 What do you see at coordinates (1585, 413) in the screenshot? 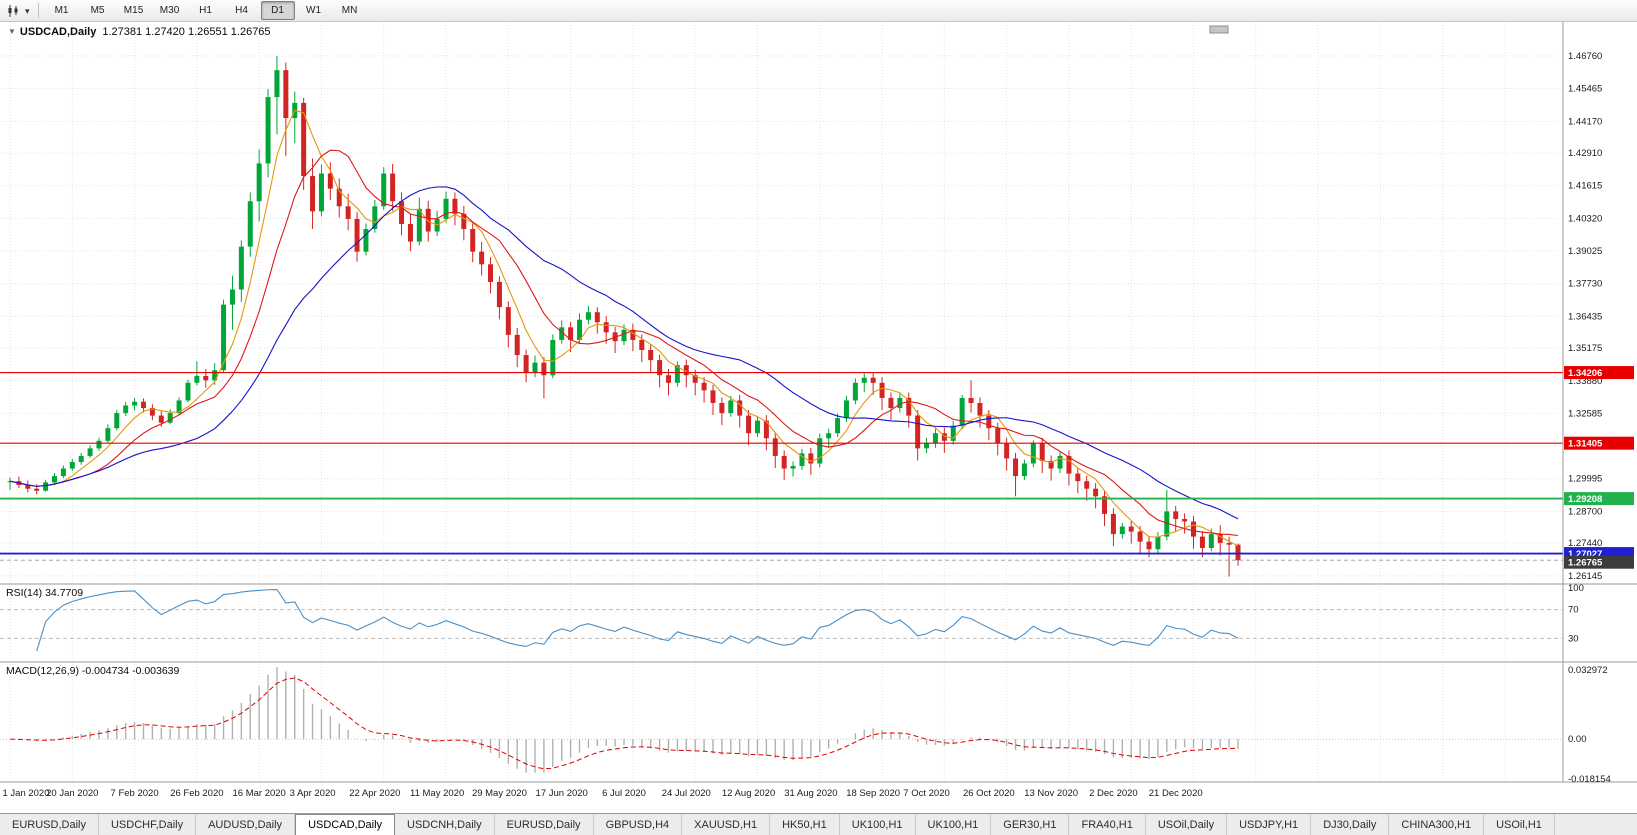
I see `svg-text: 1.32585` at bounding box center [1585, 413].